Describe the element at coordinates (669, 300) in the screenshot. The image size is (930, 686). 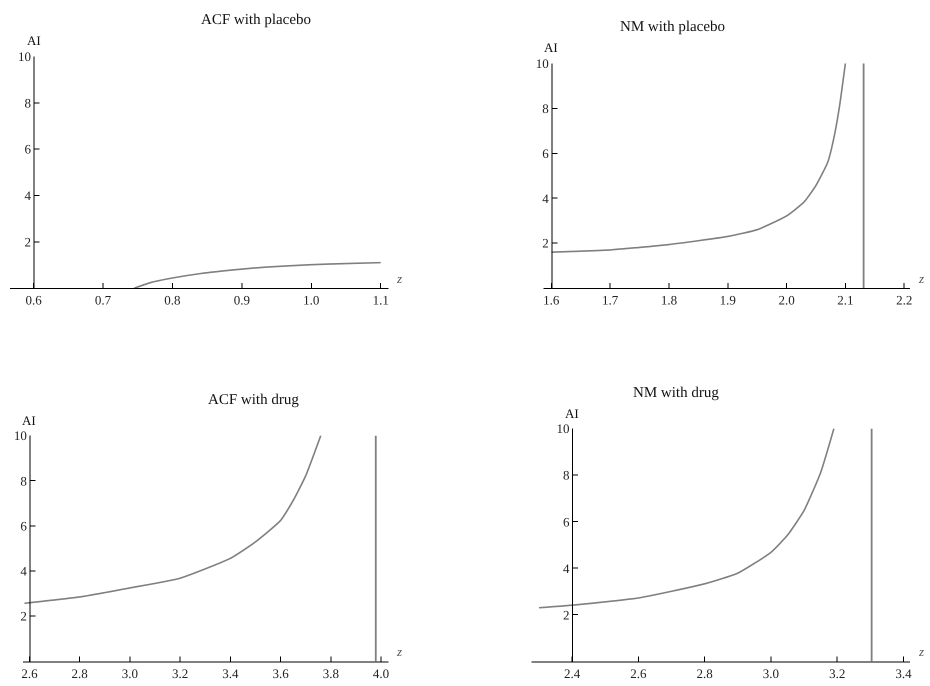
I see `x-tick-label: 1.8` at that location.